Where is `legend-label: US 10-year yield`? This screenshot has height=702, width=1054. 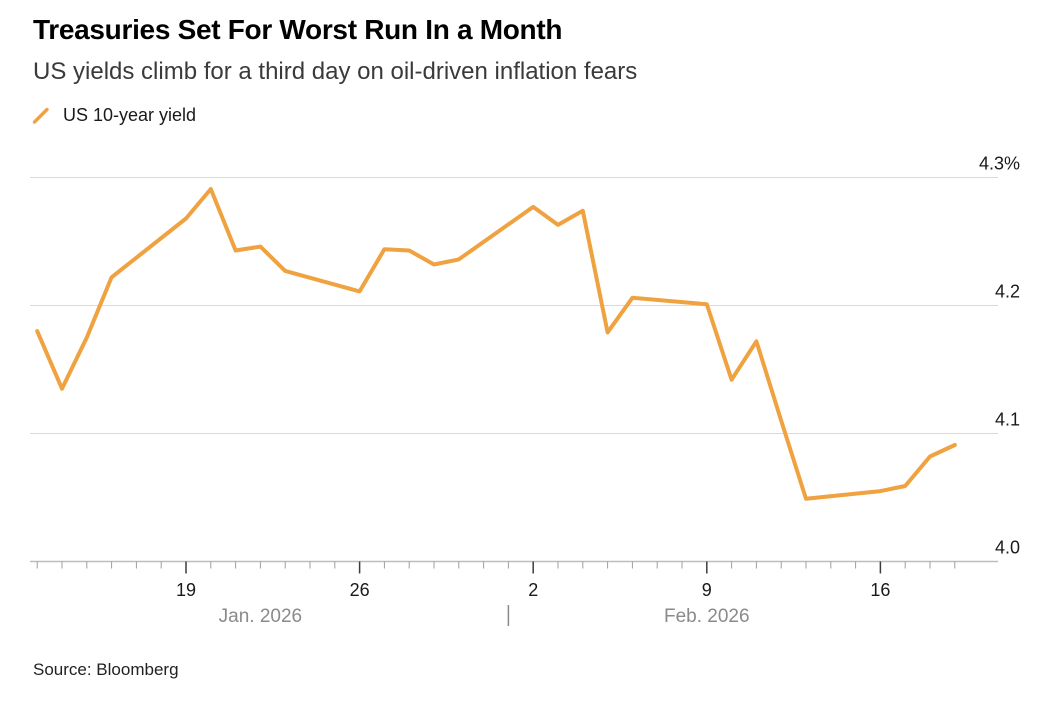
legend-label: US 10-year yield is located at coordinates (130, 115).